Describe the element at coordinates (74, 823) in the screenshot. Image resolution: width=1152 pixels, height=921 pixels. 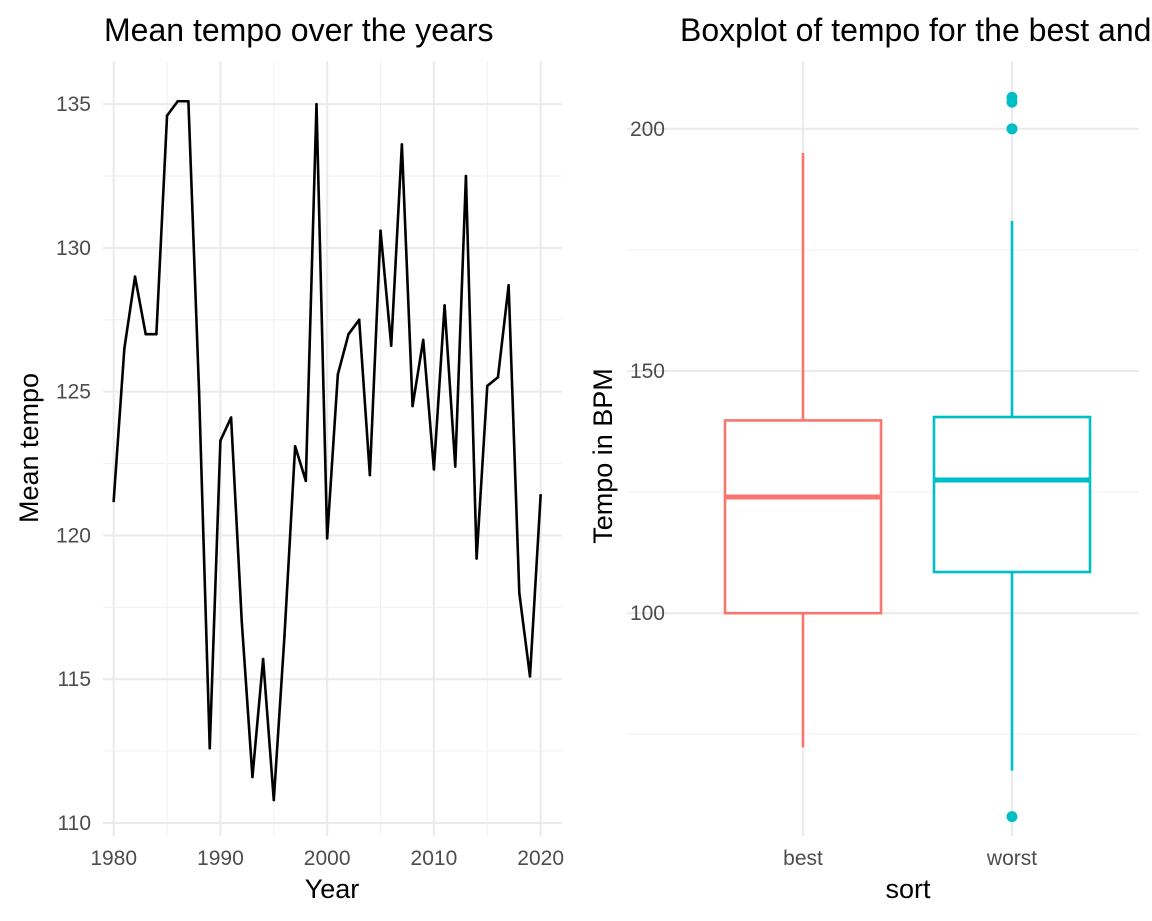
I see `line-chart-y-tick-label: 110` at that location.